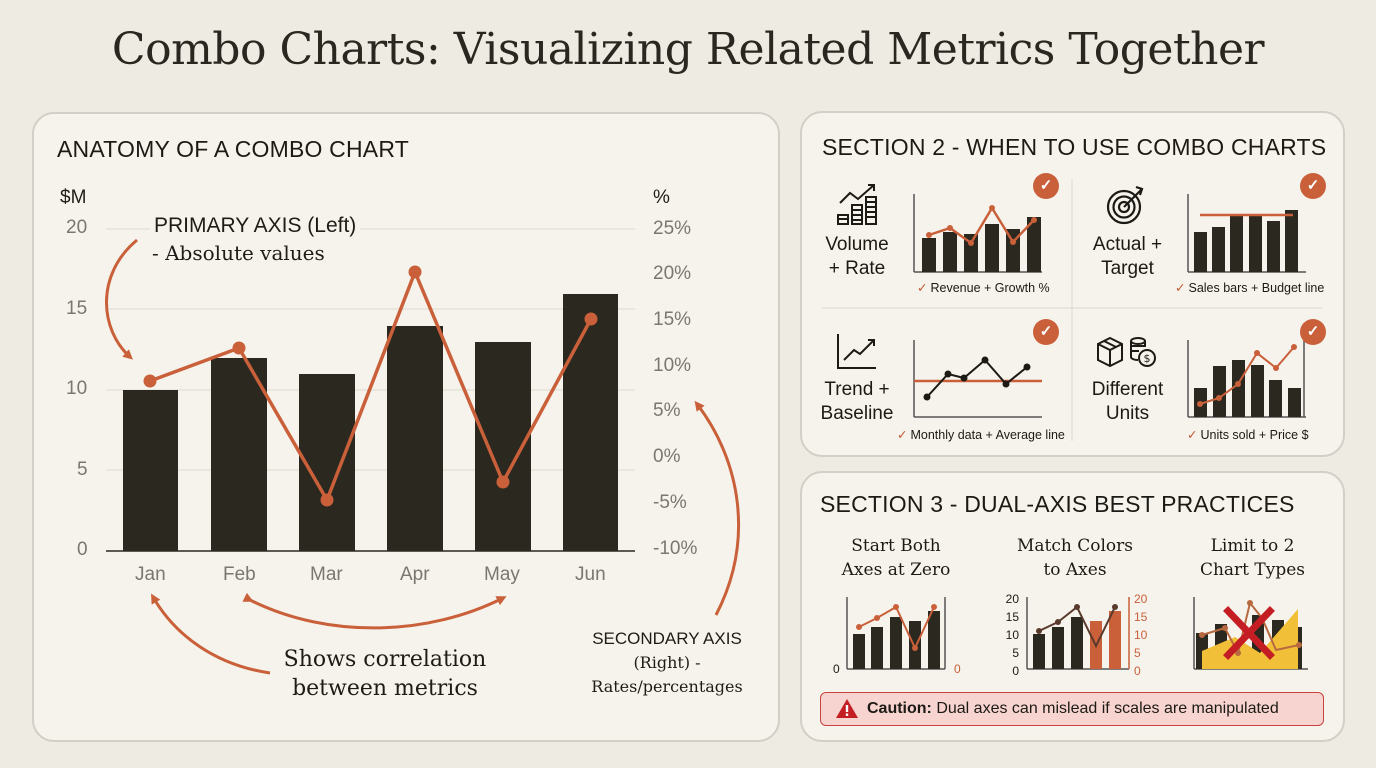 The height and width of the screenshot is (768, 1376). What do you see at coordinates (385, 674) in the screenshot?
I see `correlation-note: Shows correlation between metrics` at bounding box center [385, 674].